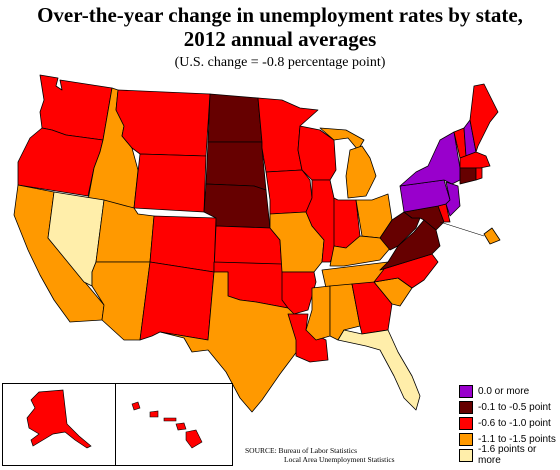  Describe the element at coordinates (479, 174) in the screenshot. I see `state-RI` at that location.